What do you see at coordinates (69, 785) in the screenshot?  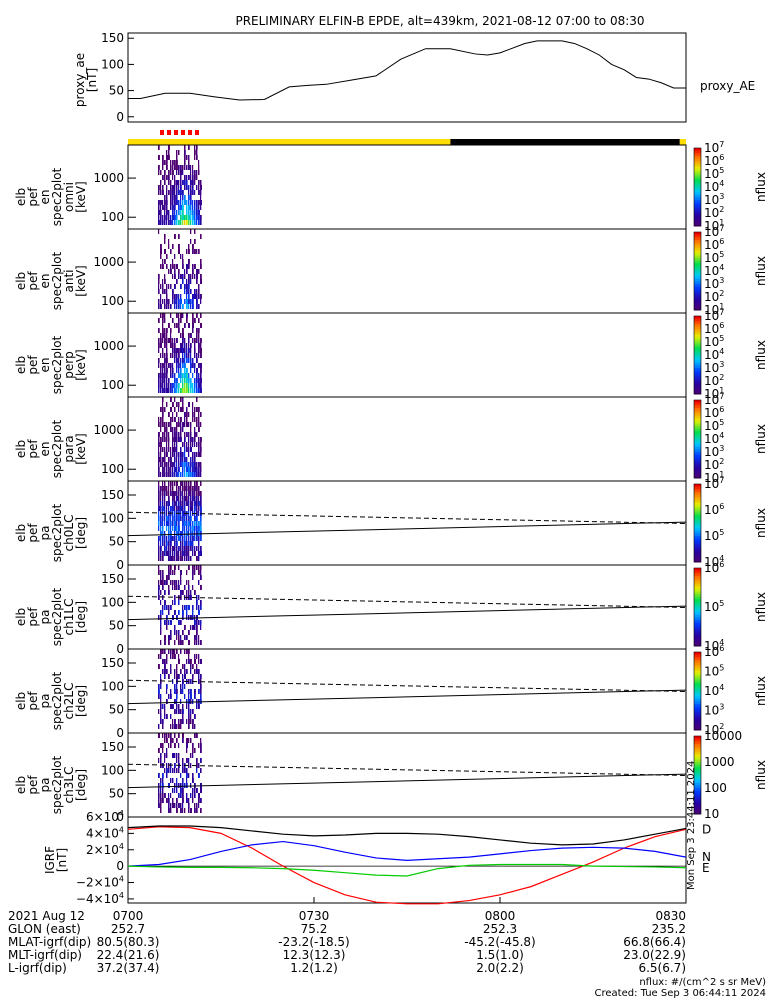 I see `spec-ylabel-line: ch3LC` at bounding box center [69, 785].